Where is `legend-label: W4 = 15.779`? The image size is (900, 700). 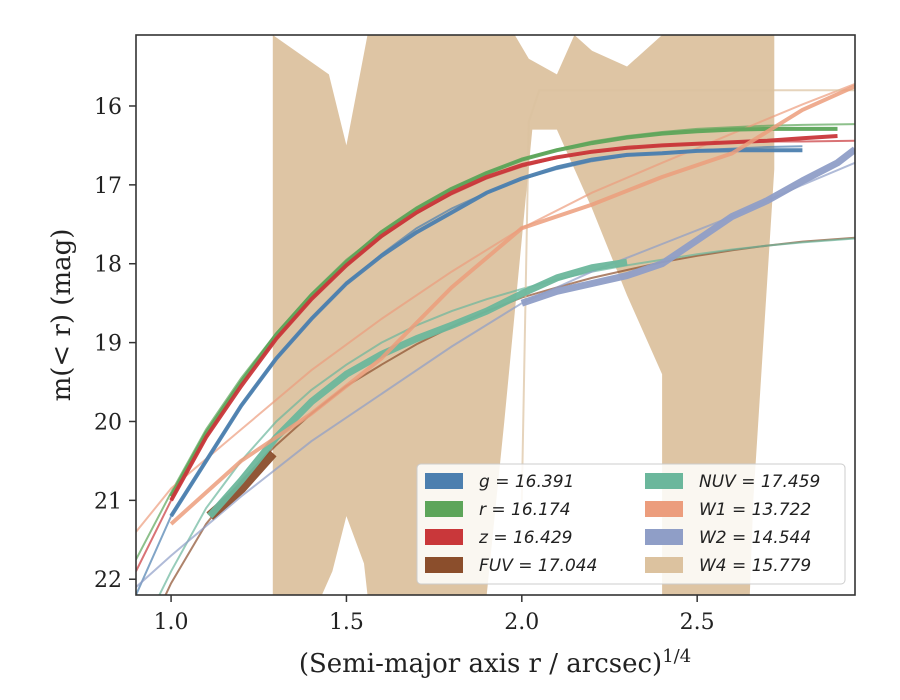 legend-label: W4 = 15.779 is located at coordinates (755, 566).